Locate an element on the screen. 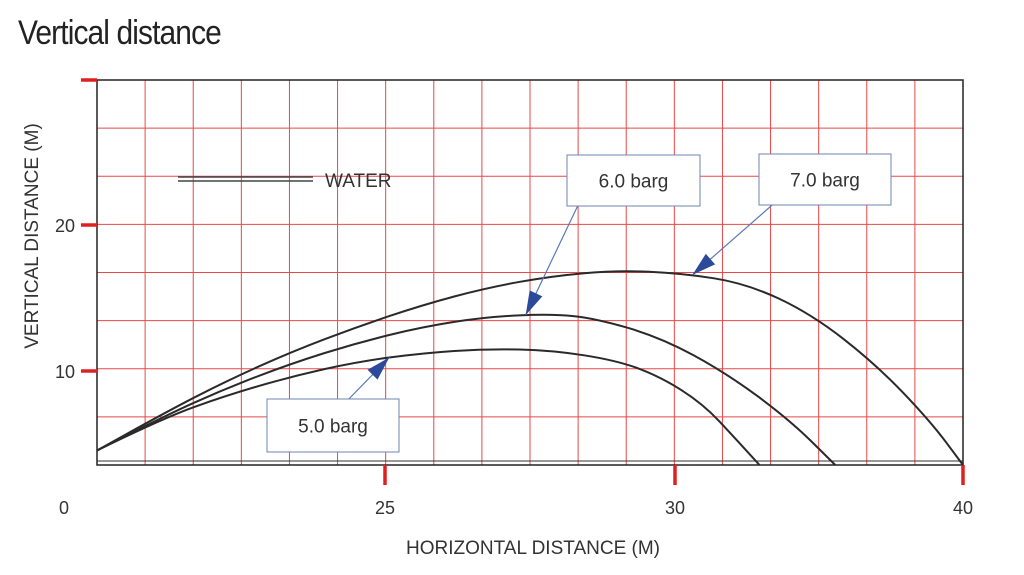 The height and width of the screenshot is (575, 1024). callout-label: 5.0 barg is located at coordinates (333, 427).